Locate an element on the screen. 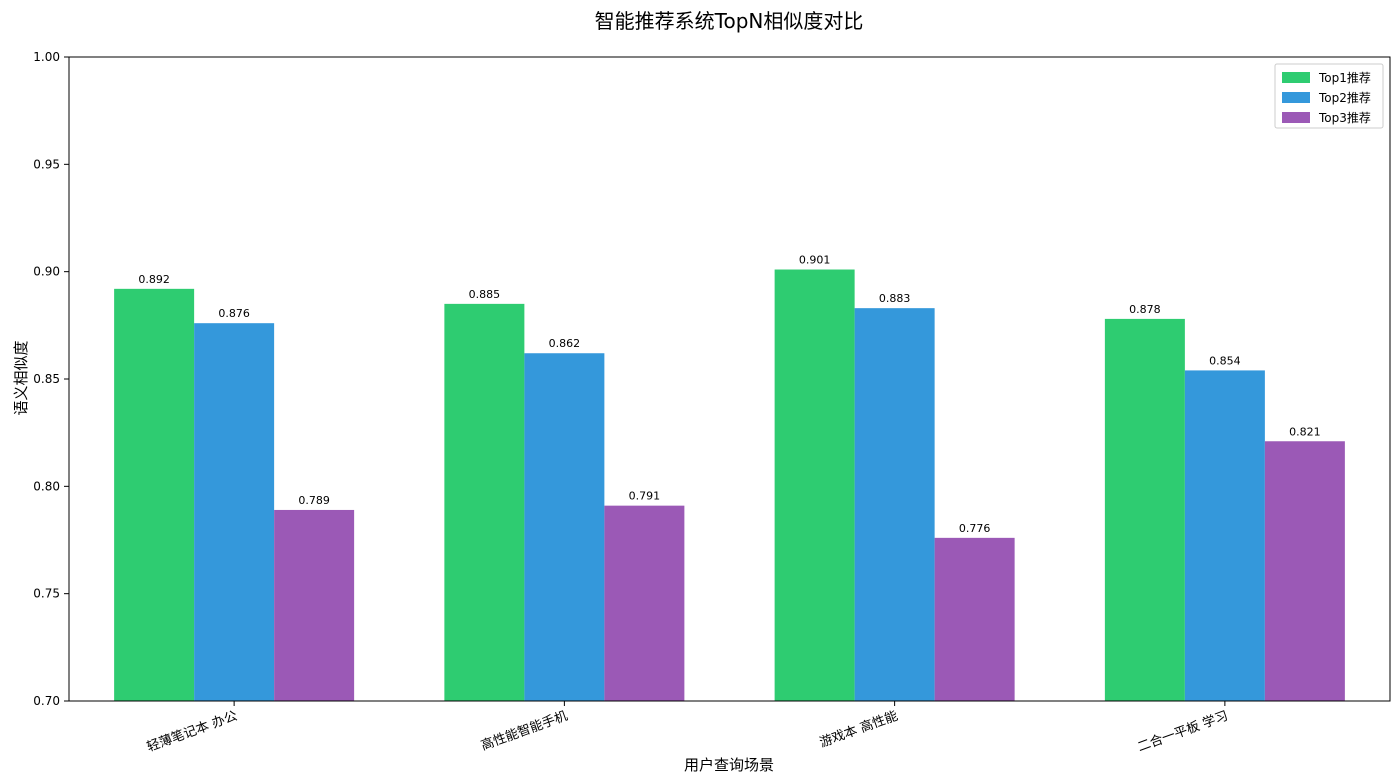 Image resolution: width=1400 pixels, height=782 pixels. data-label-3-3: 0.776 is located at coordinates (975, 528).